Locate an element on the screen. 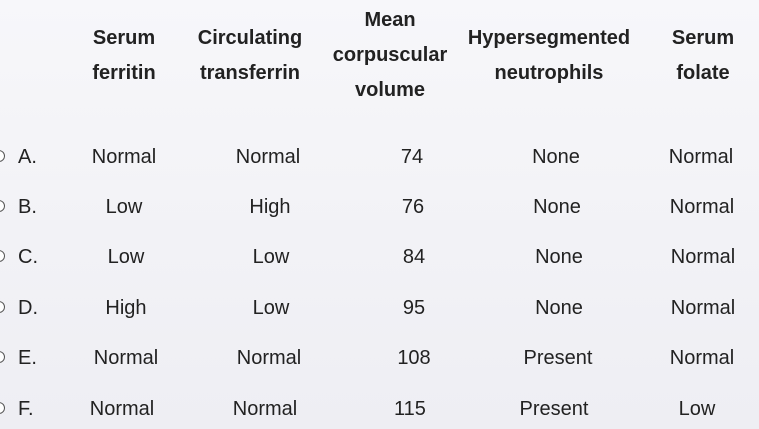  header-mean-corpuscular-volume: Mean corpuscular volume is located at coordinates (390, 55).